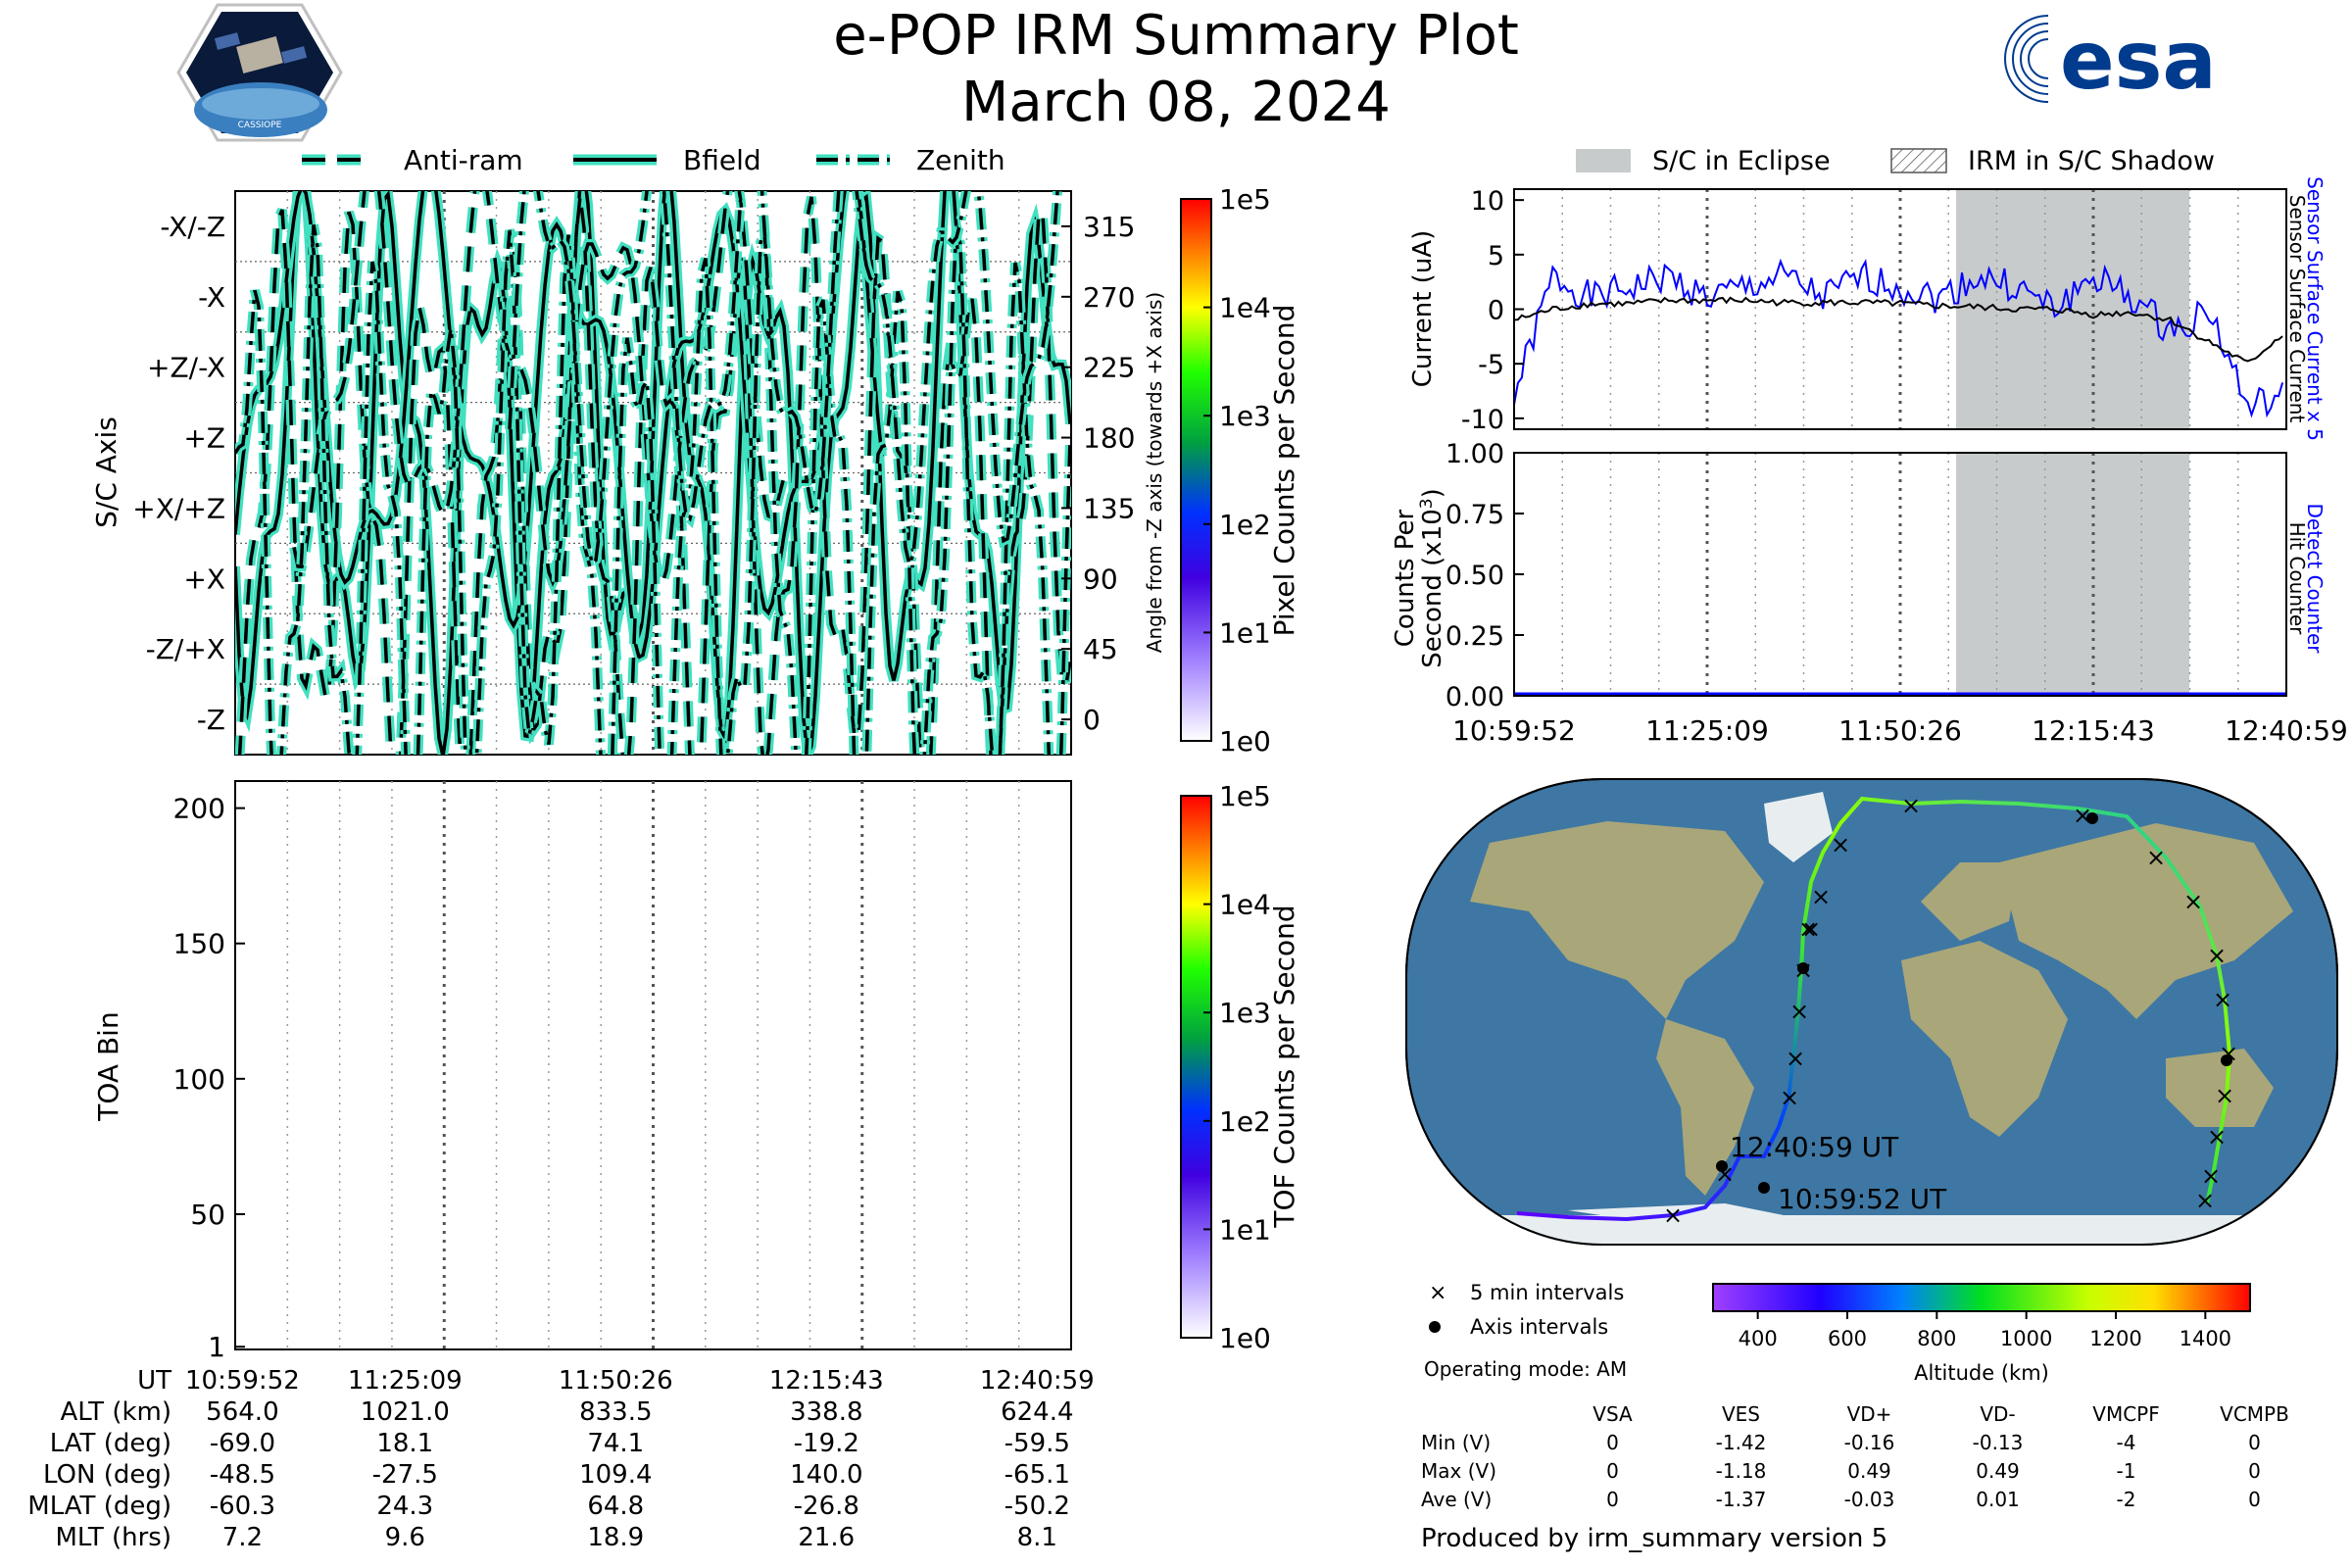 Image resolution: width=2352 pixels, height=1568 pixels. Describe the element at coordinates (242, 1412) in the screenshot. I see `param-value: 564.0` at that location.